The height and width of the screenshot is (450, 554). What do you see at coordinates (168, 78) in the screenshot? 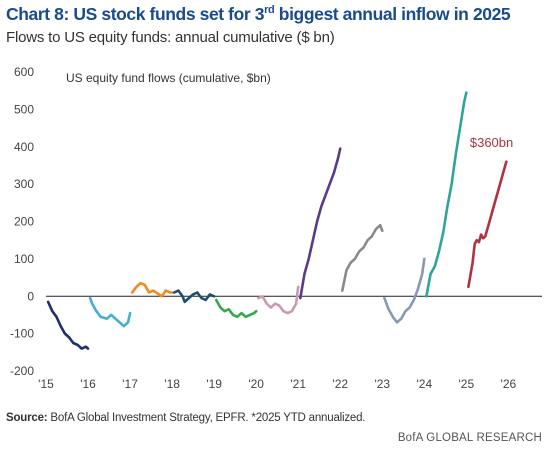
I see `inner-axis-label: US equity fund flows (cumulative, $bn)` at bounding box center [168, 78].